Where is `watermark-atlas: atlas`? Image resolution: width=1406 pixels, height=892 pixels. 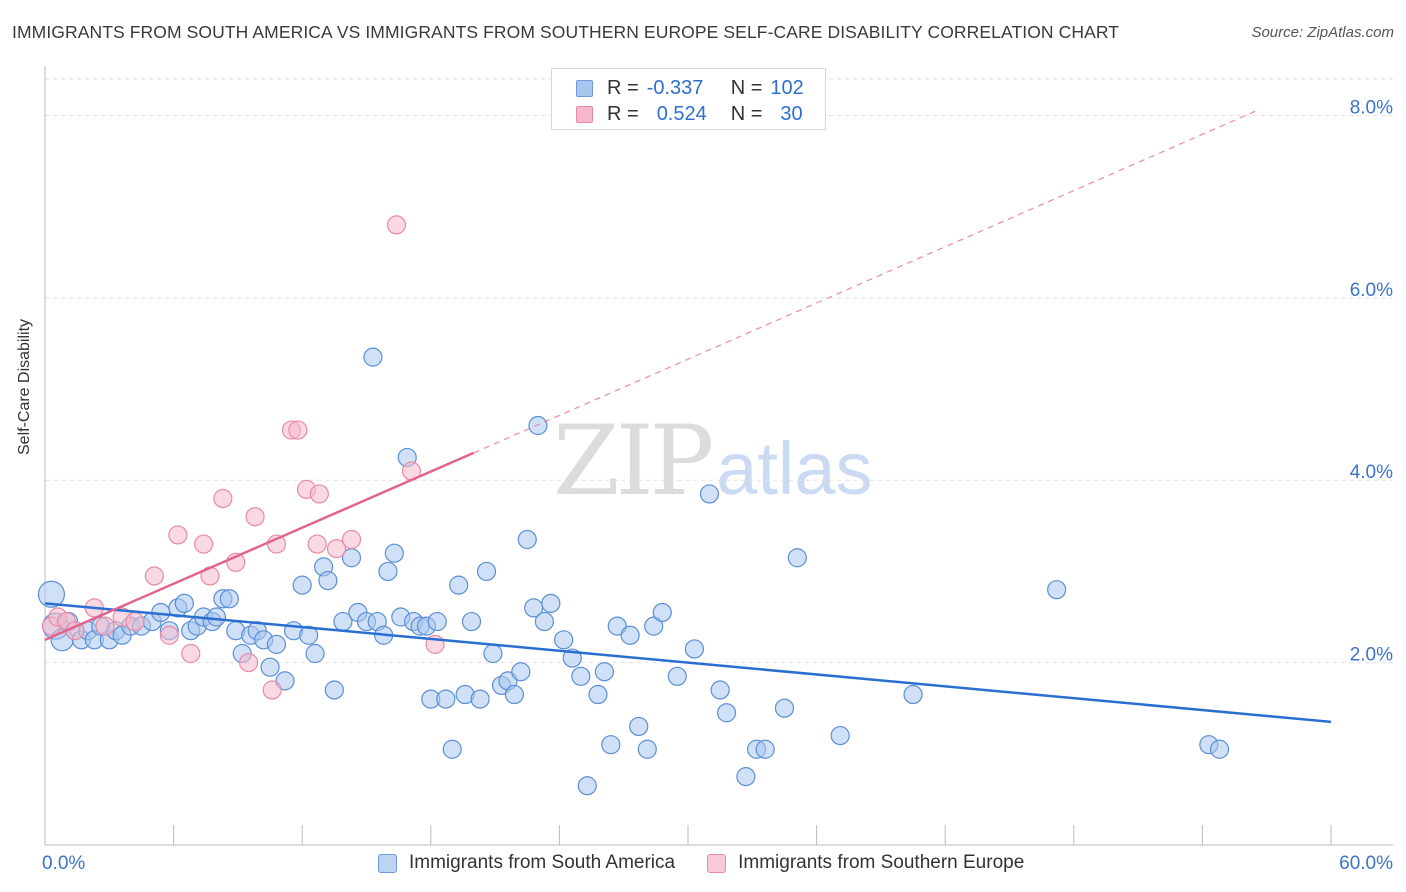 watermark-atlas: atlas is located at coordinates (794, 468).